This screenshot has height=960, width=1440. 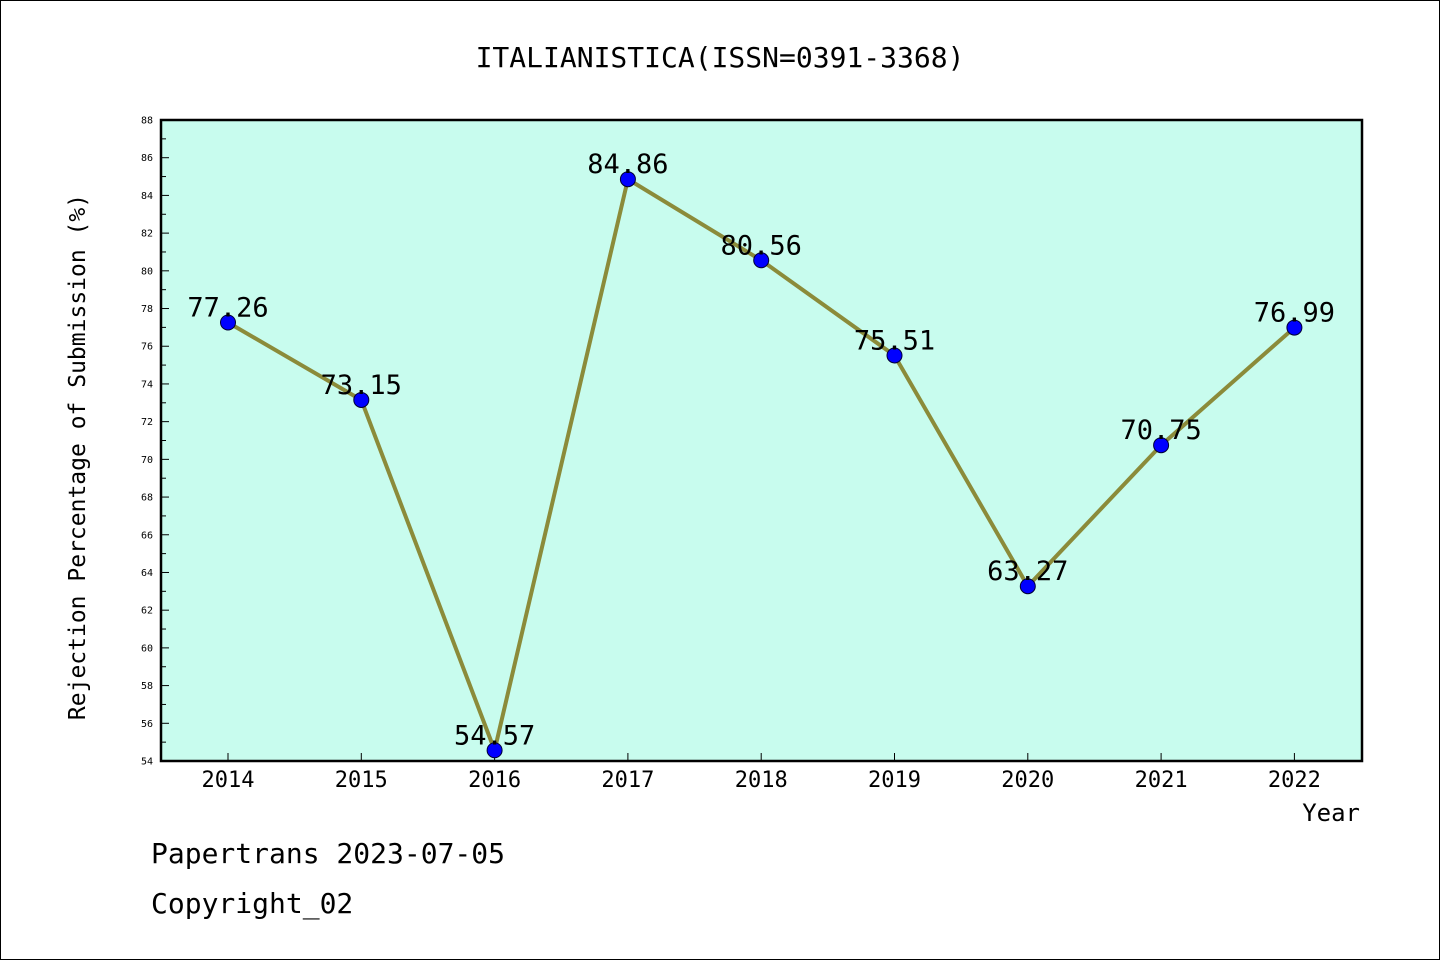 What do you see at coordinates (147, 234) in the screenshot?
I see `y-tick-label: 82` at bounding box center [147, 234].